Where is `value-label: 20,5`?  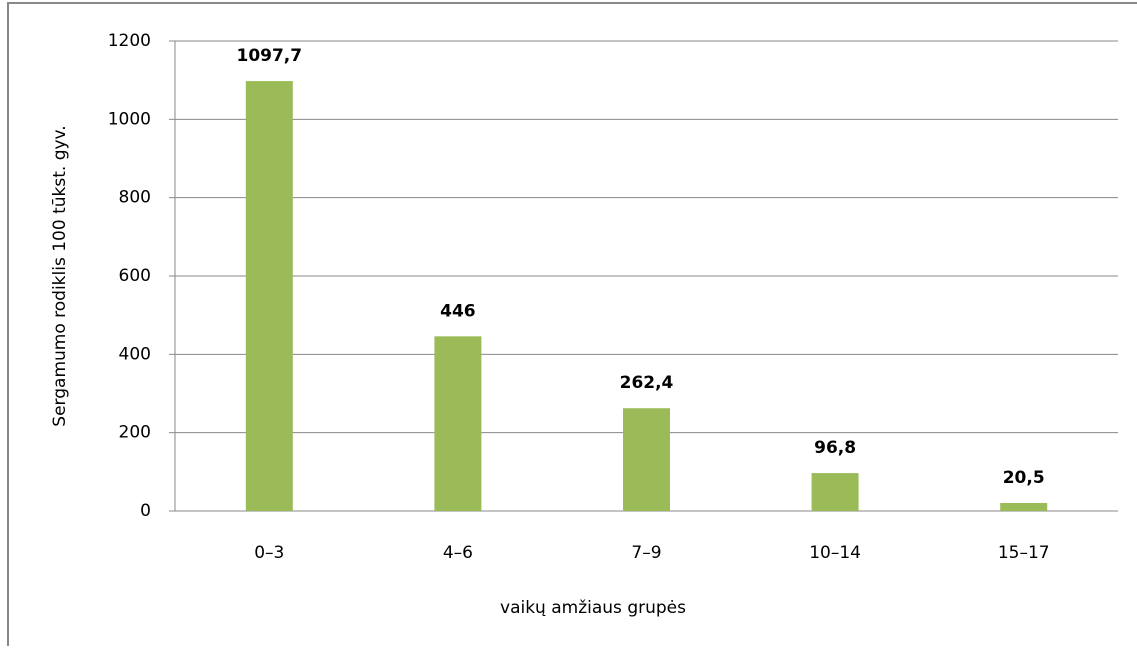
value-label: 20,5 is located at coordinates (1024, 478).